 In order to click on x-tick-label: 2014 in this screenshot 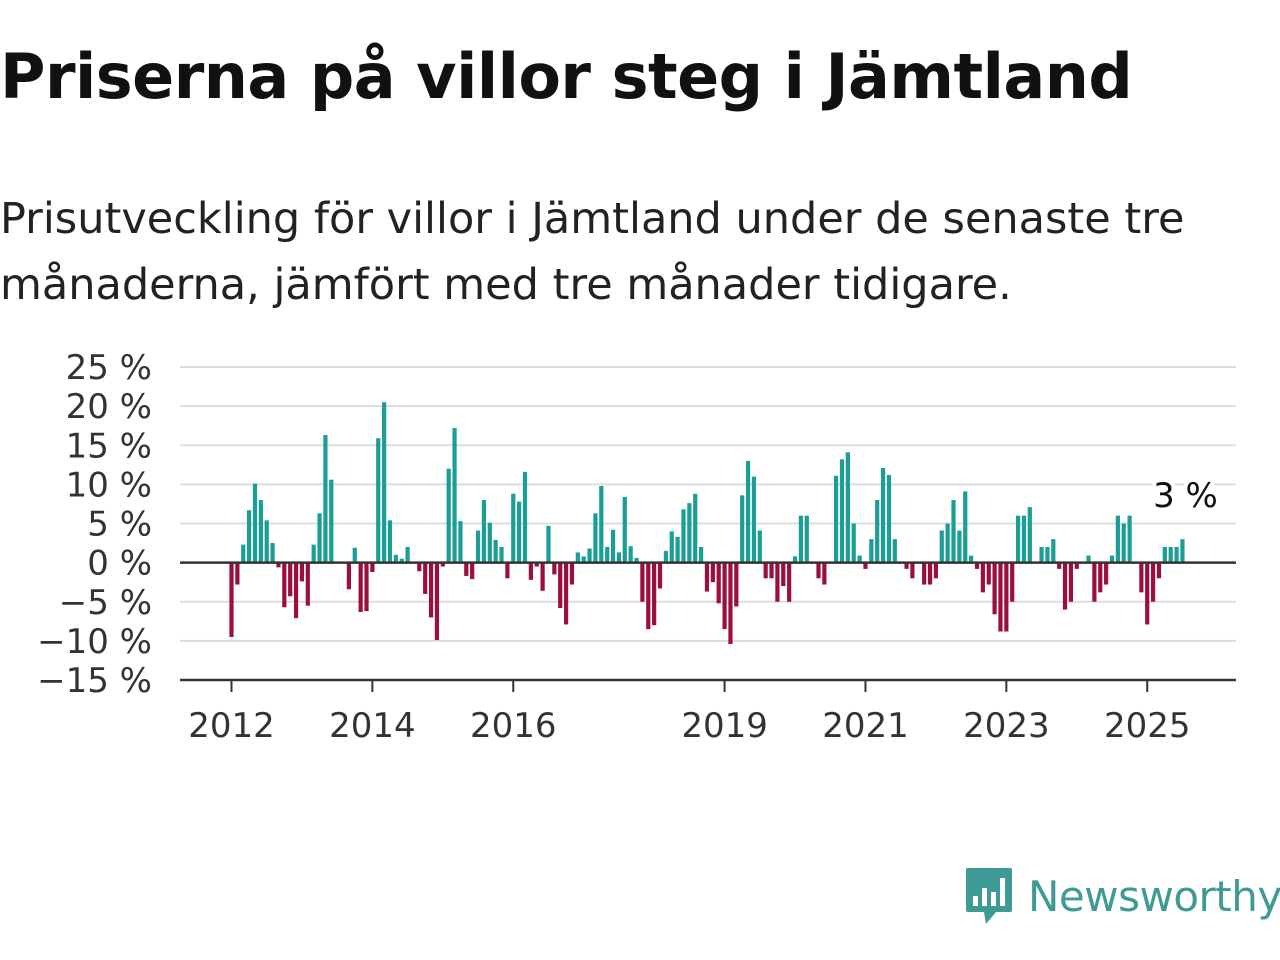, I will do `click(372, 726)`.